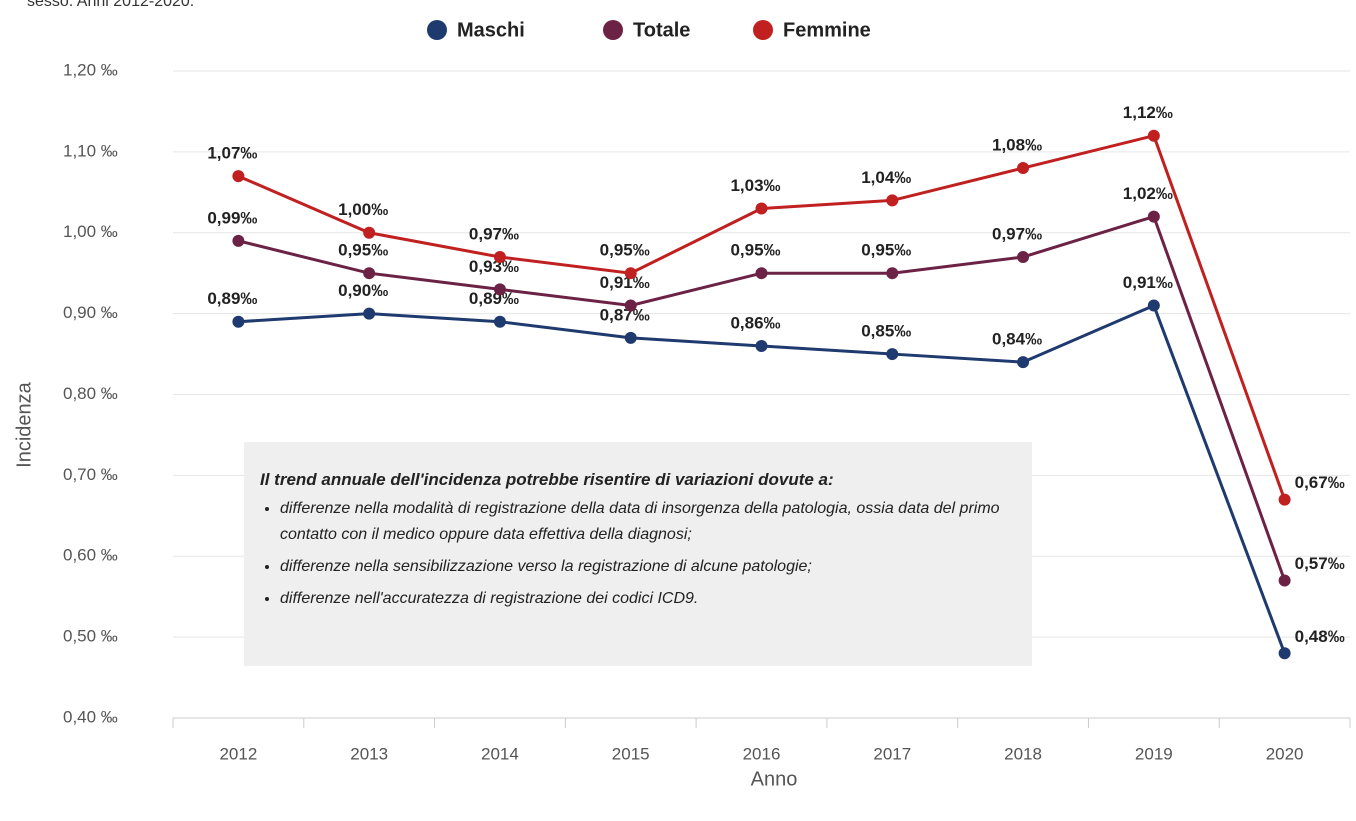 The width and height of the screenshot is (1356, 821). I want to click on x-tick-label: 2013, so click(369, 753).